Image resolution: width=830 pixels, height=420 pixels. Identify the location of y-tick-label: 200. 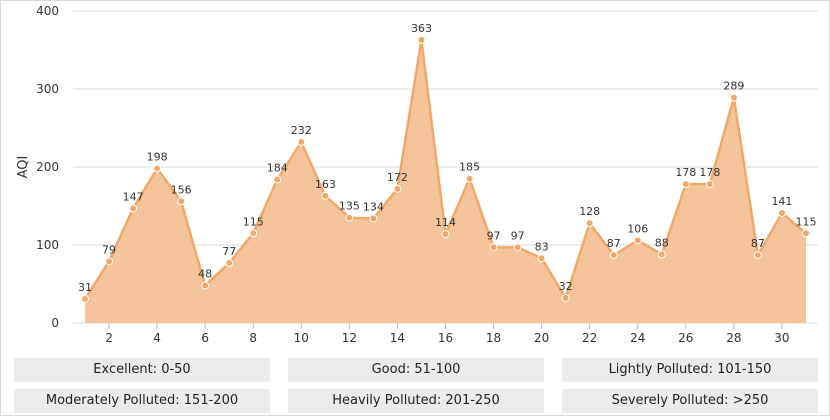
(47, 167).